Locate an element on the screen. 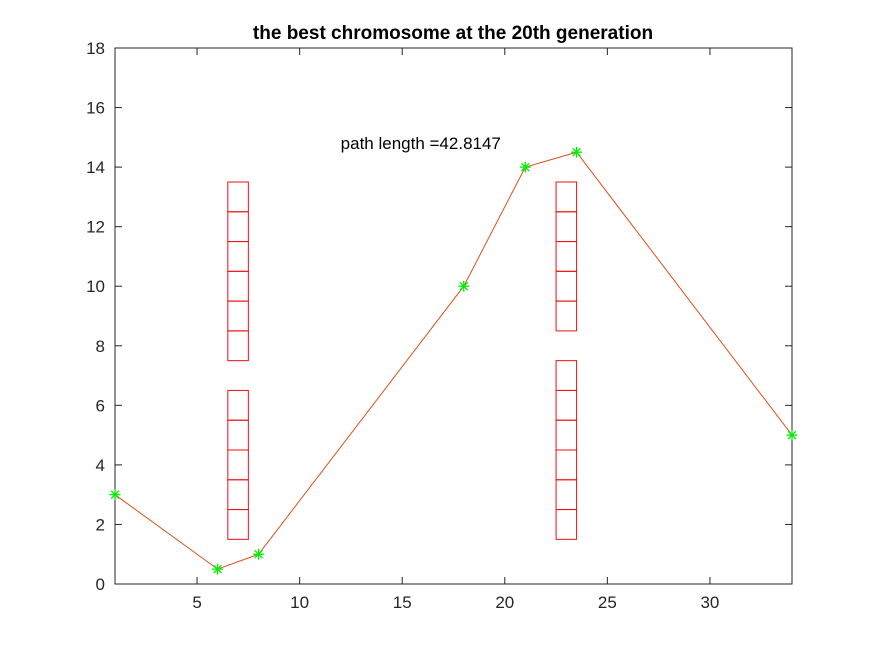 This screenshot has height=656, width=875. y-tick-label: 14 is located at coordinates (95, 167).